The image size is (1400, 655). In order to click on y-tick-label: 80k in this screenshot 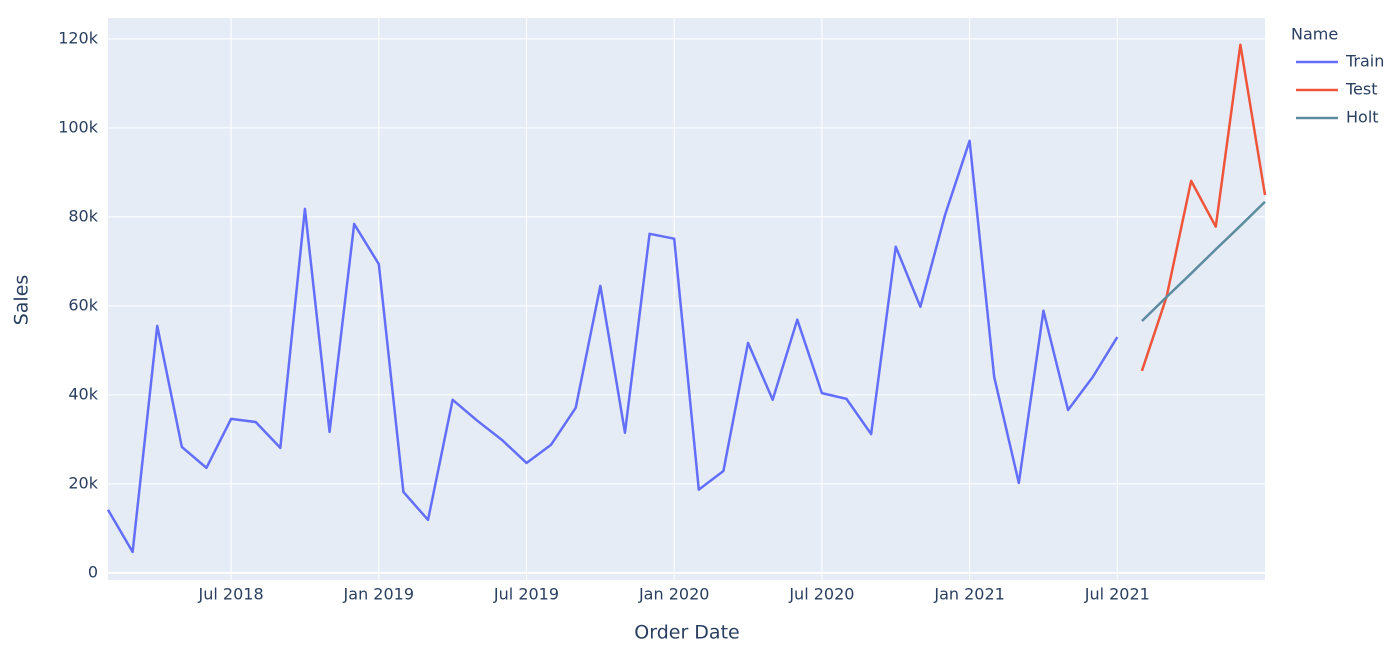, I will do `click(83, 215)`.